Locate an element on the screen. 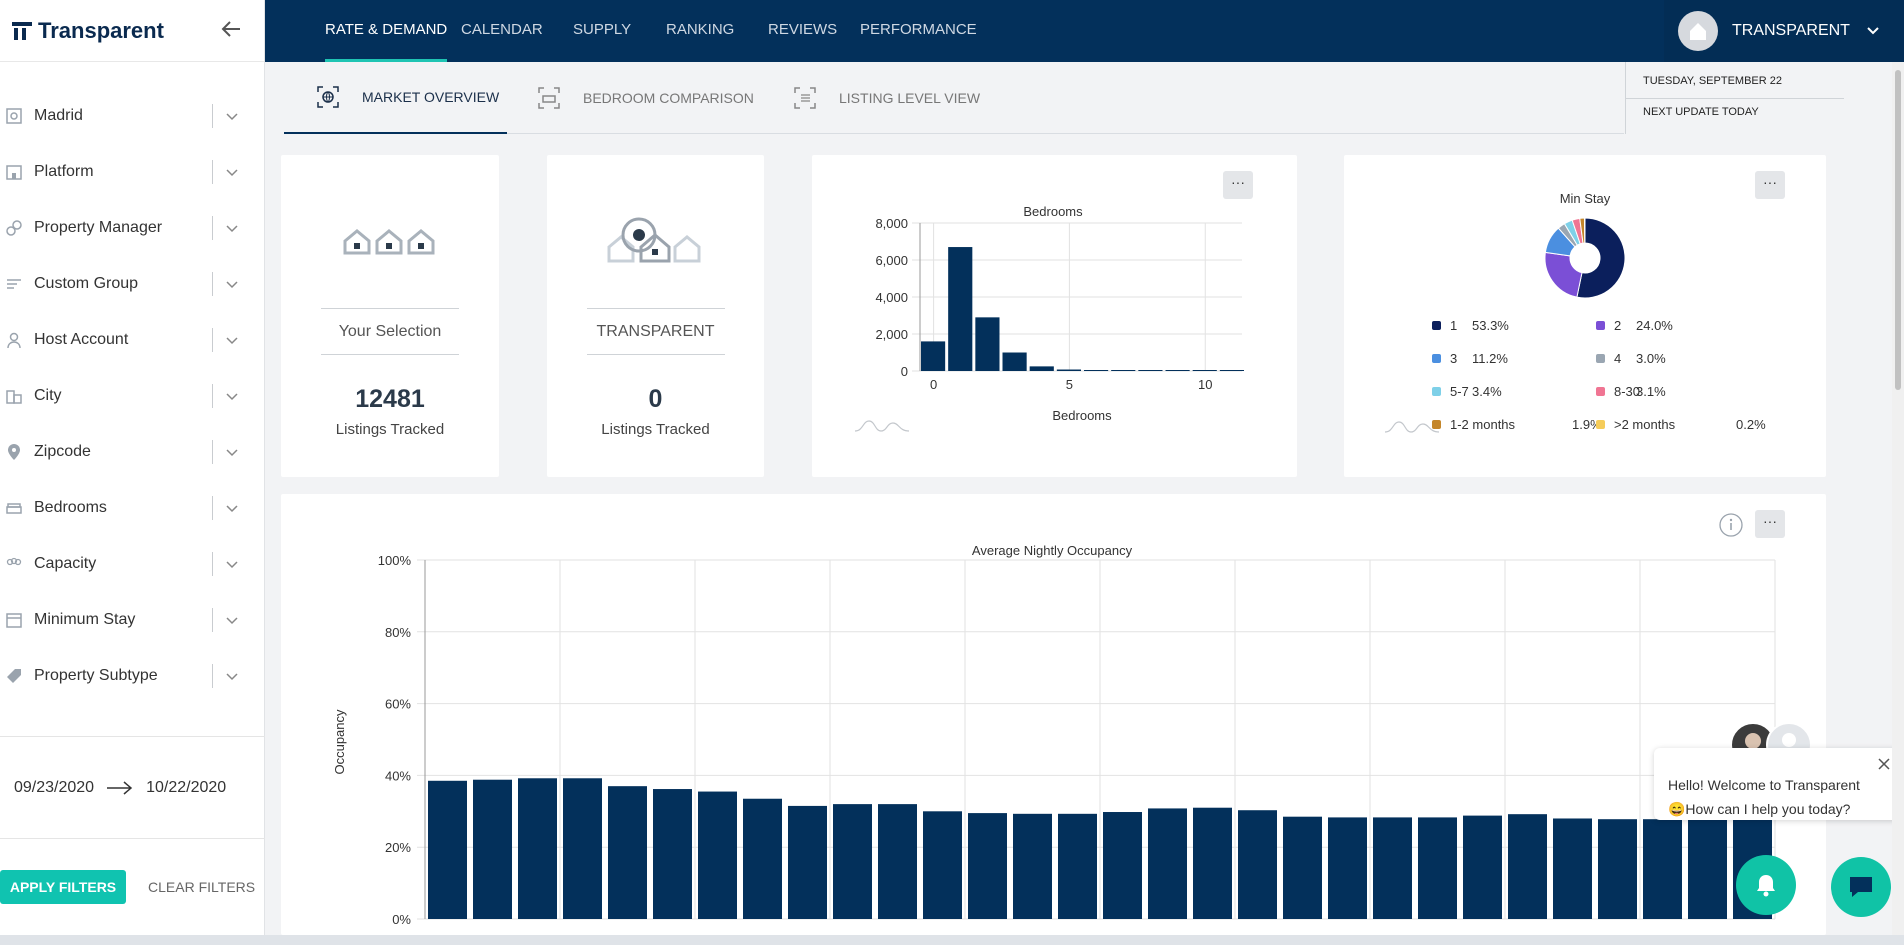  transparent-card: TRANSPARENT 0 Listings Tracked is located at coordinates (655, 316).